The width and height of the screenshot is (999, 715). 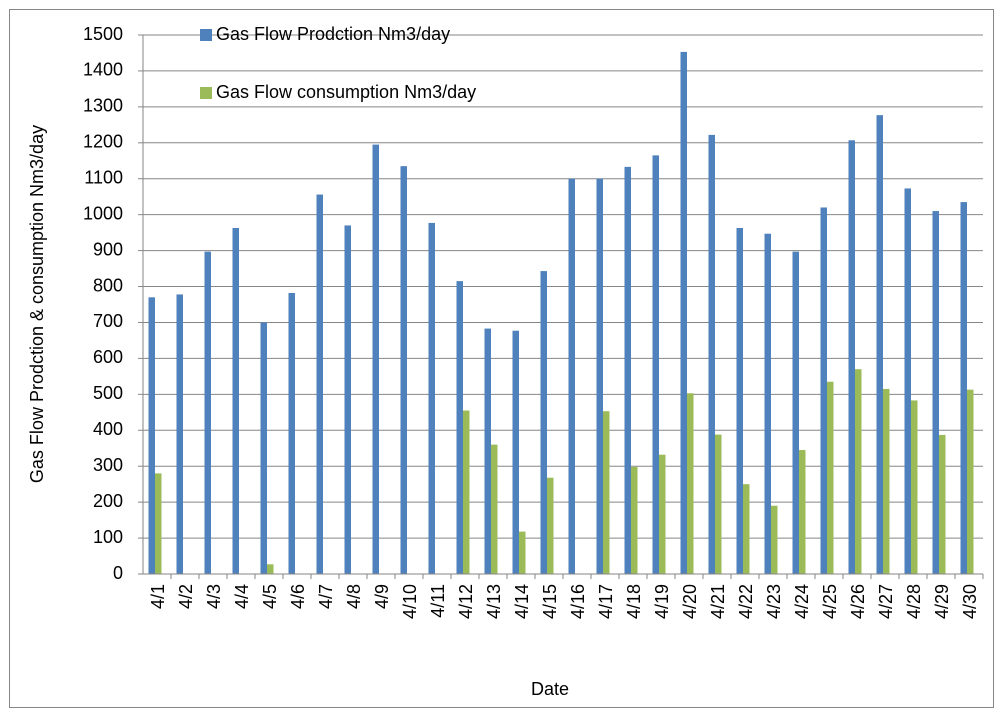 What do you see at coordinates (326, 596) in the screenshot?
I see `x-tick-label: 4/7` at bounding box center [326, 596].